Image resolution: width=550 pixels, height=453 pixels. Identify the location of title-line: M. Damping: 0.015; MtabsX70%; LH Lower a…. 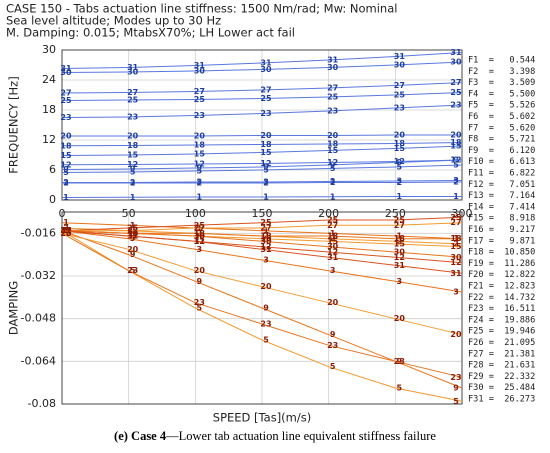
(150, 33).